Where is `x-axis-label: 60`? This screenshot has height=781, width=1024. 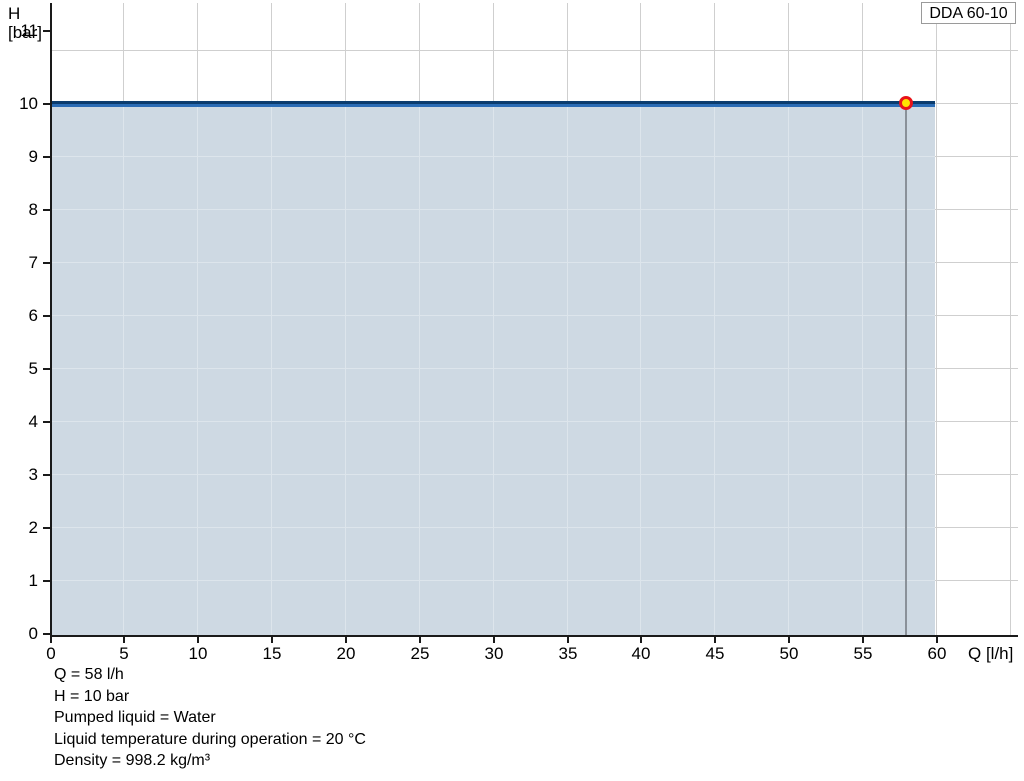
x-axis-label: 60 is located at coordinates (937, 653).